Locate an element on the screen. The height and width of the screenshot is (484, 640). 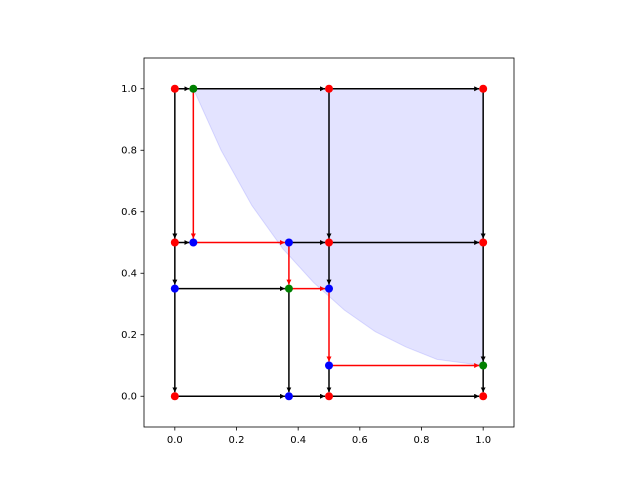
y-tick-label: 0.2 is located at coordinates (129, 335).